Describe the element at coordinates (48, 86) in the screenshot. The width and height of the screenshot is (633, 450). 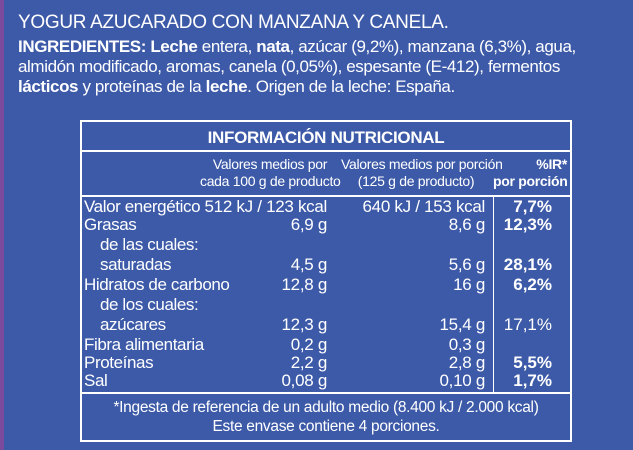
I see `ingredient-allergen: lácticos` at that location.